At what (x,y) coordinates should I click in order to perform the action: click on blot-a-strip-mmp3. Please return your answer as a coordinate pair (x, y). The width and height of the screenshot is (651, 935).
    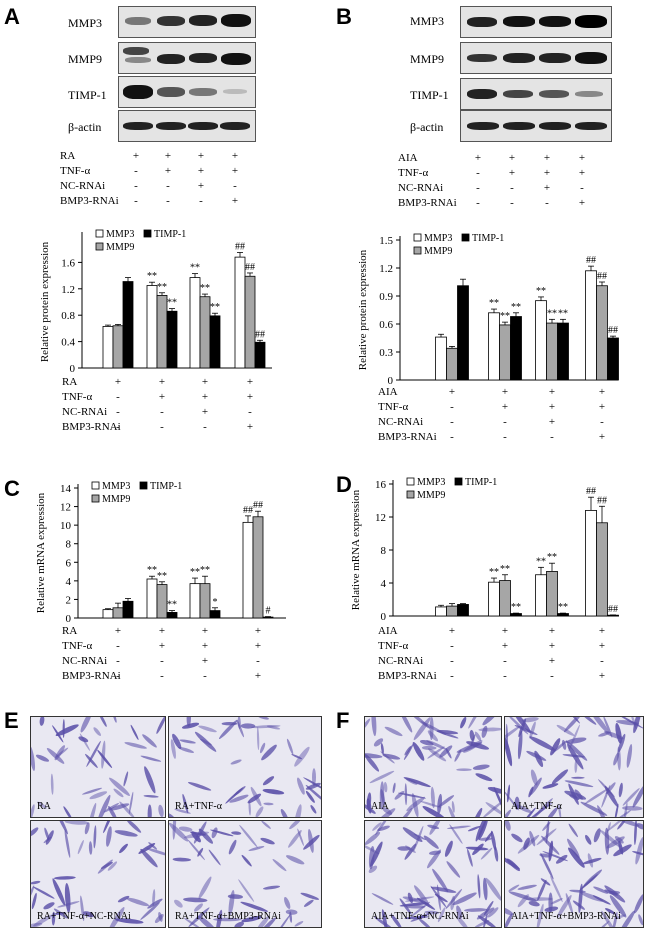
    Looking at the image, I should click on (187, 22).